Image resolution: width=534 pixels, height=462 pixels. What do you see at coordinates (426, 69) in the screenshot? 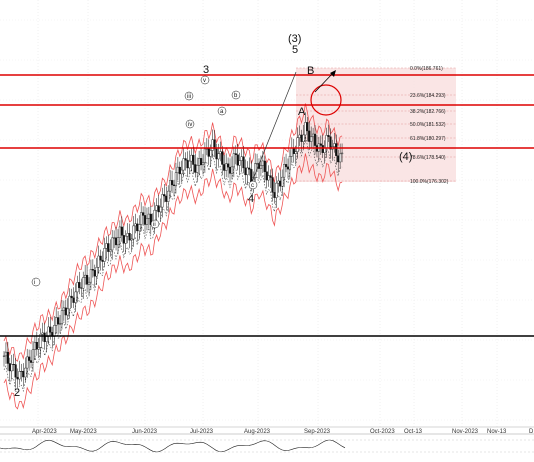
I see `fib-level-label: 0.0%(186.761)` at bounding box center [426, 69].